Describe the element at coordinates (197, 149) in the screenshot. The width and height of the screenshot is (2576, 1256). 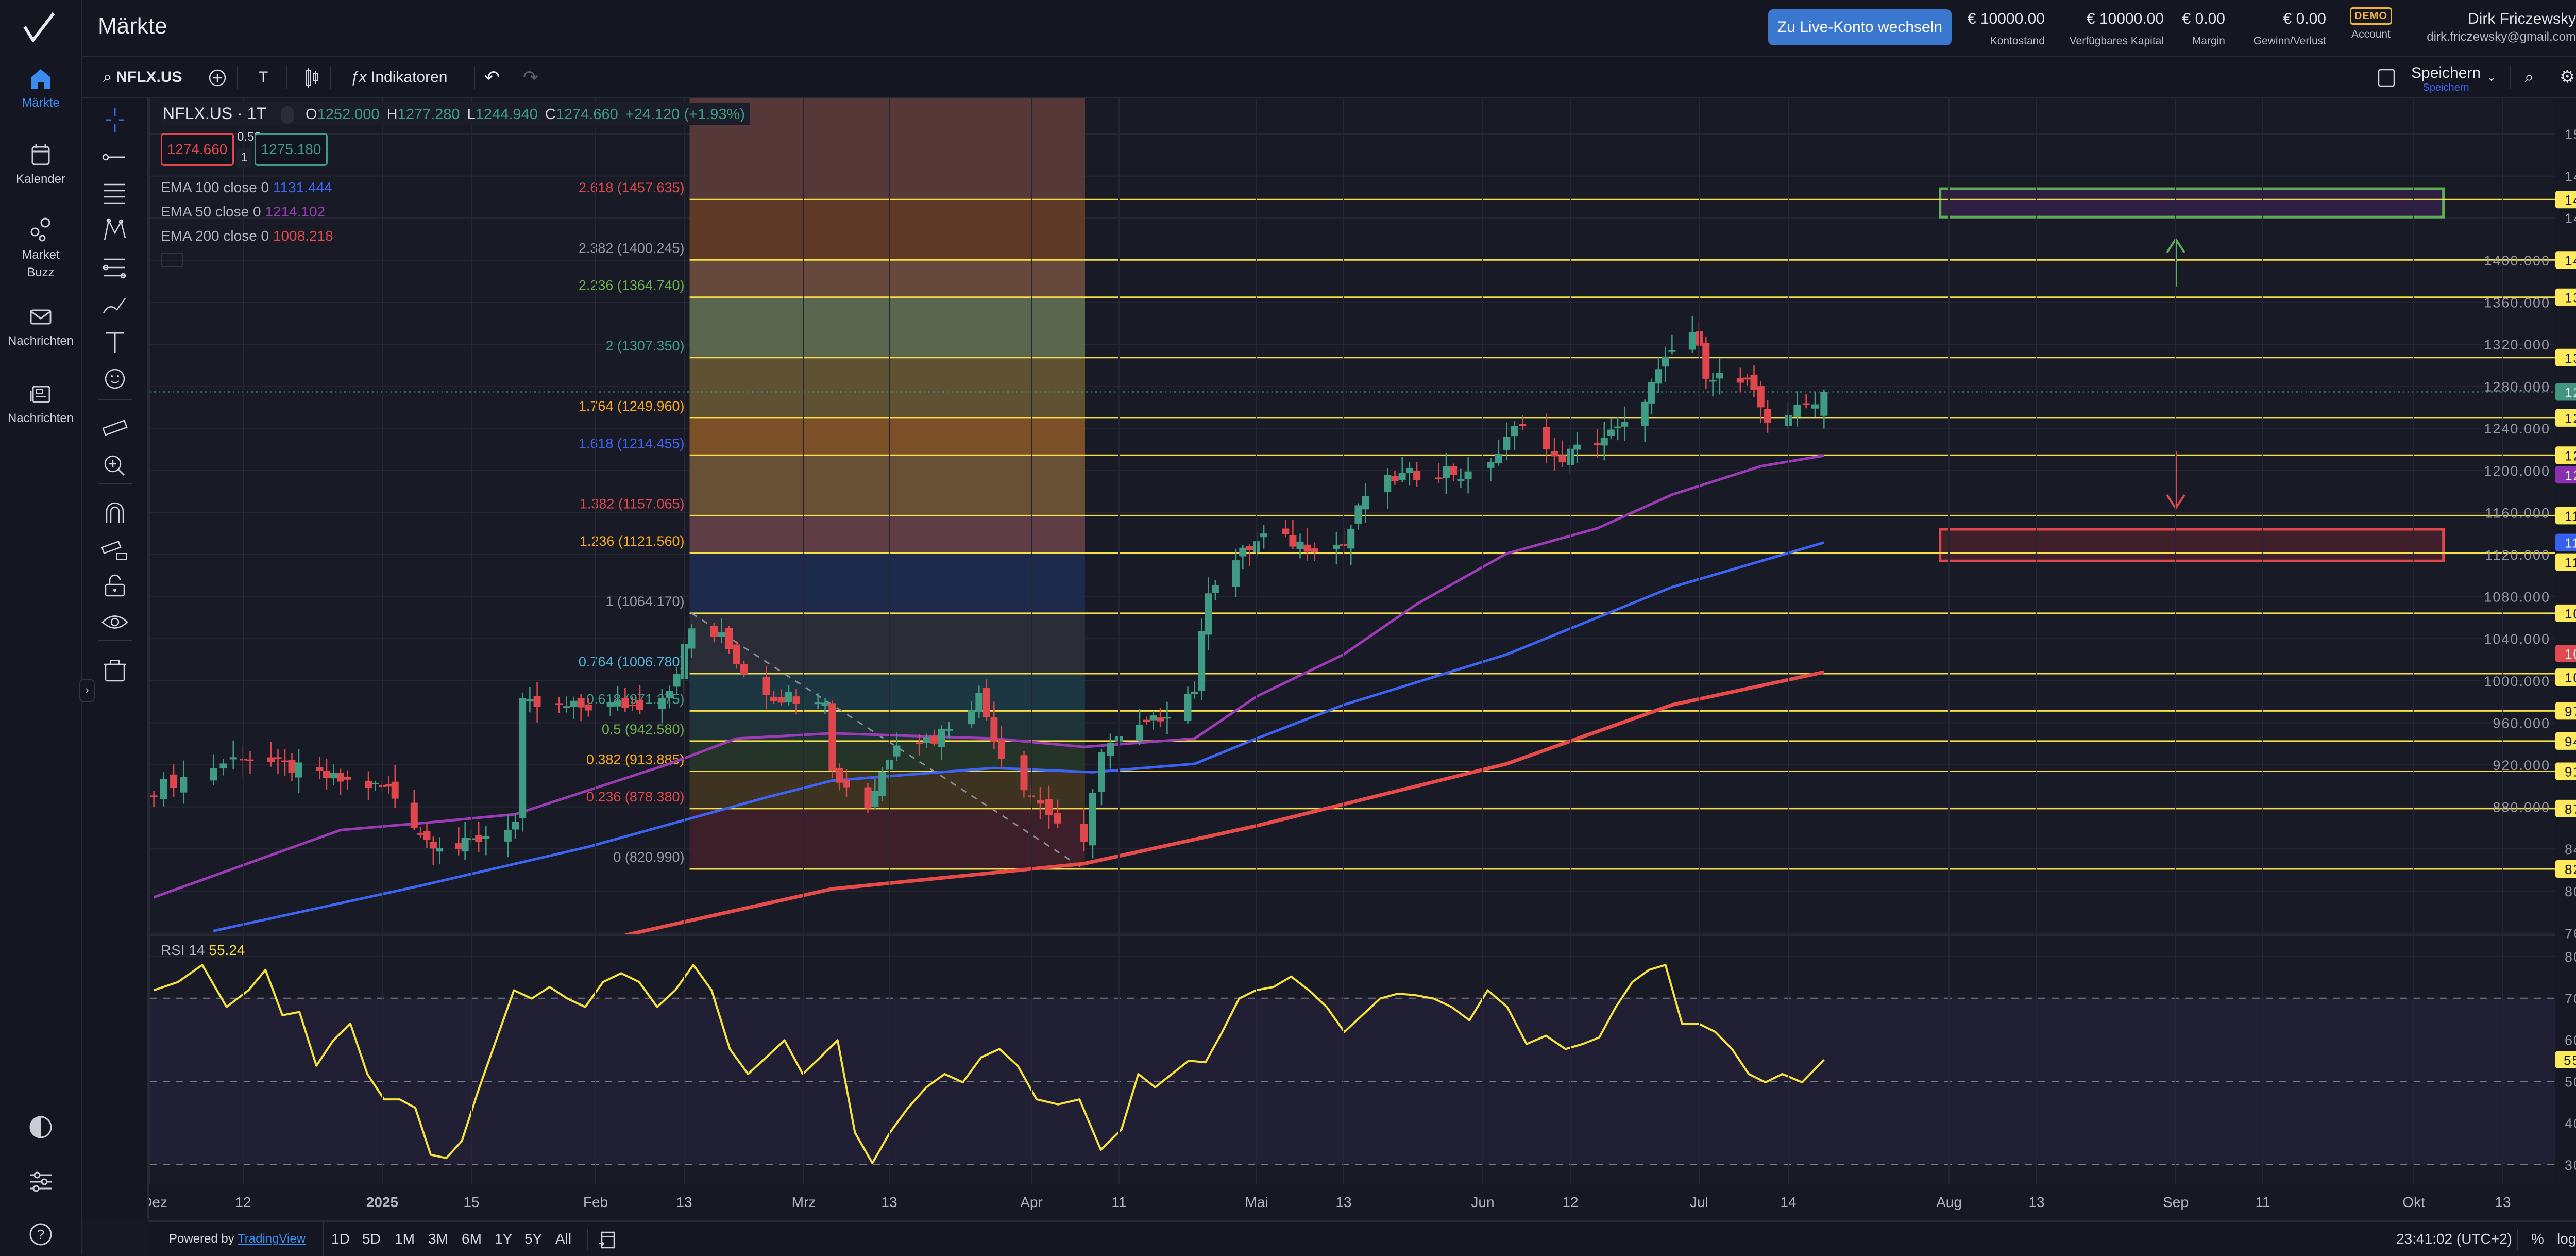
I see `sell-button: 1274.660` at that location.